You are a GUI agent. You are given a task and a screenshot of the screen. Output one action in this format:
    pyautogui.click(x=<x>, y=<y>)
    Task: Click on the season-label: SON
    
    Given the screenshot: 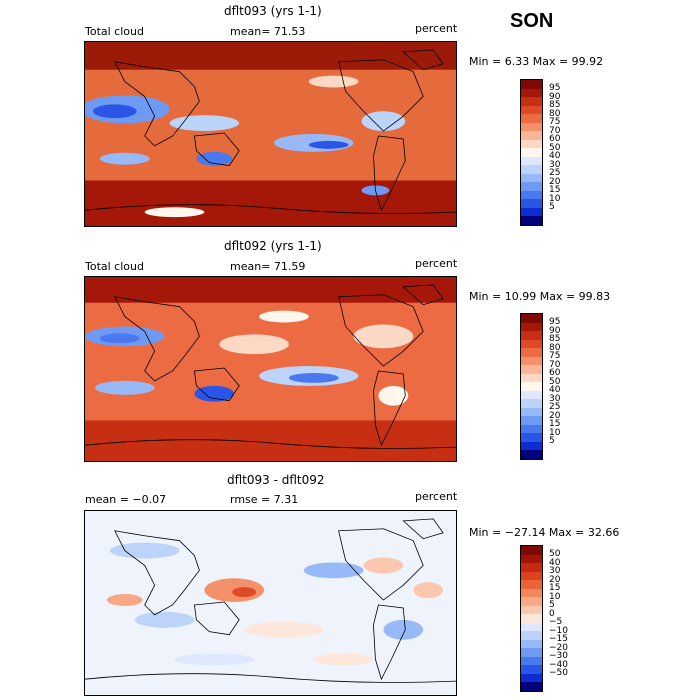 What is the action you would take?
    pyautogui.click(x=532, y=21)
    